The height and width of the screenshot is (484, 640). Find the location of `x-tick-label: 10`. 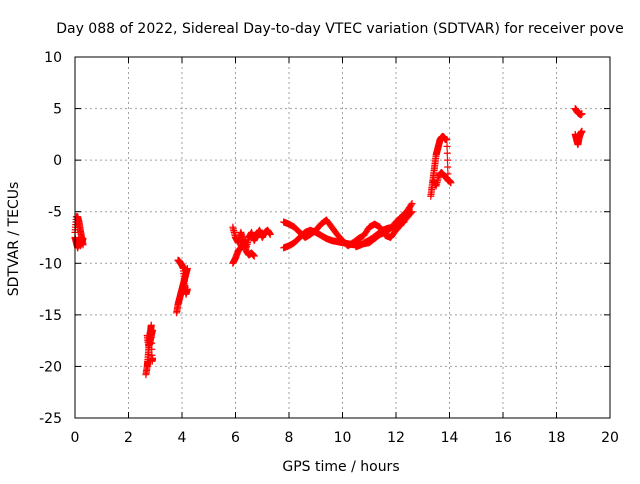

x-tick-label: 10 is located at coordinates (343, 438).